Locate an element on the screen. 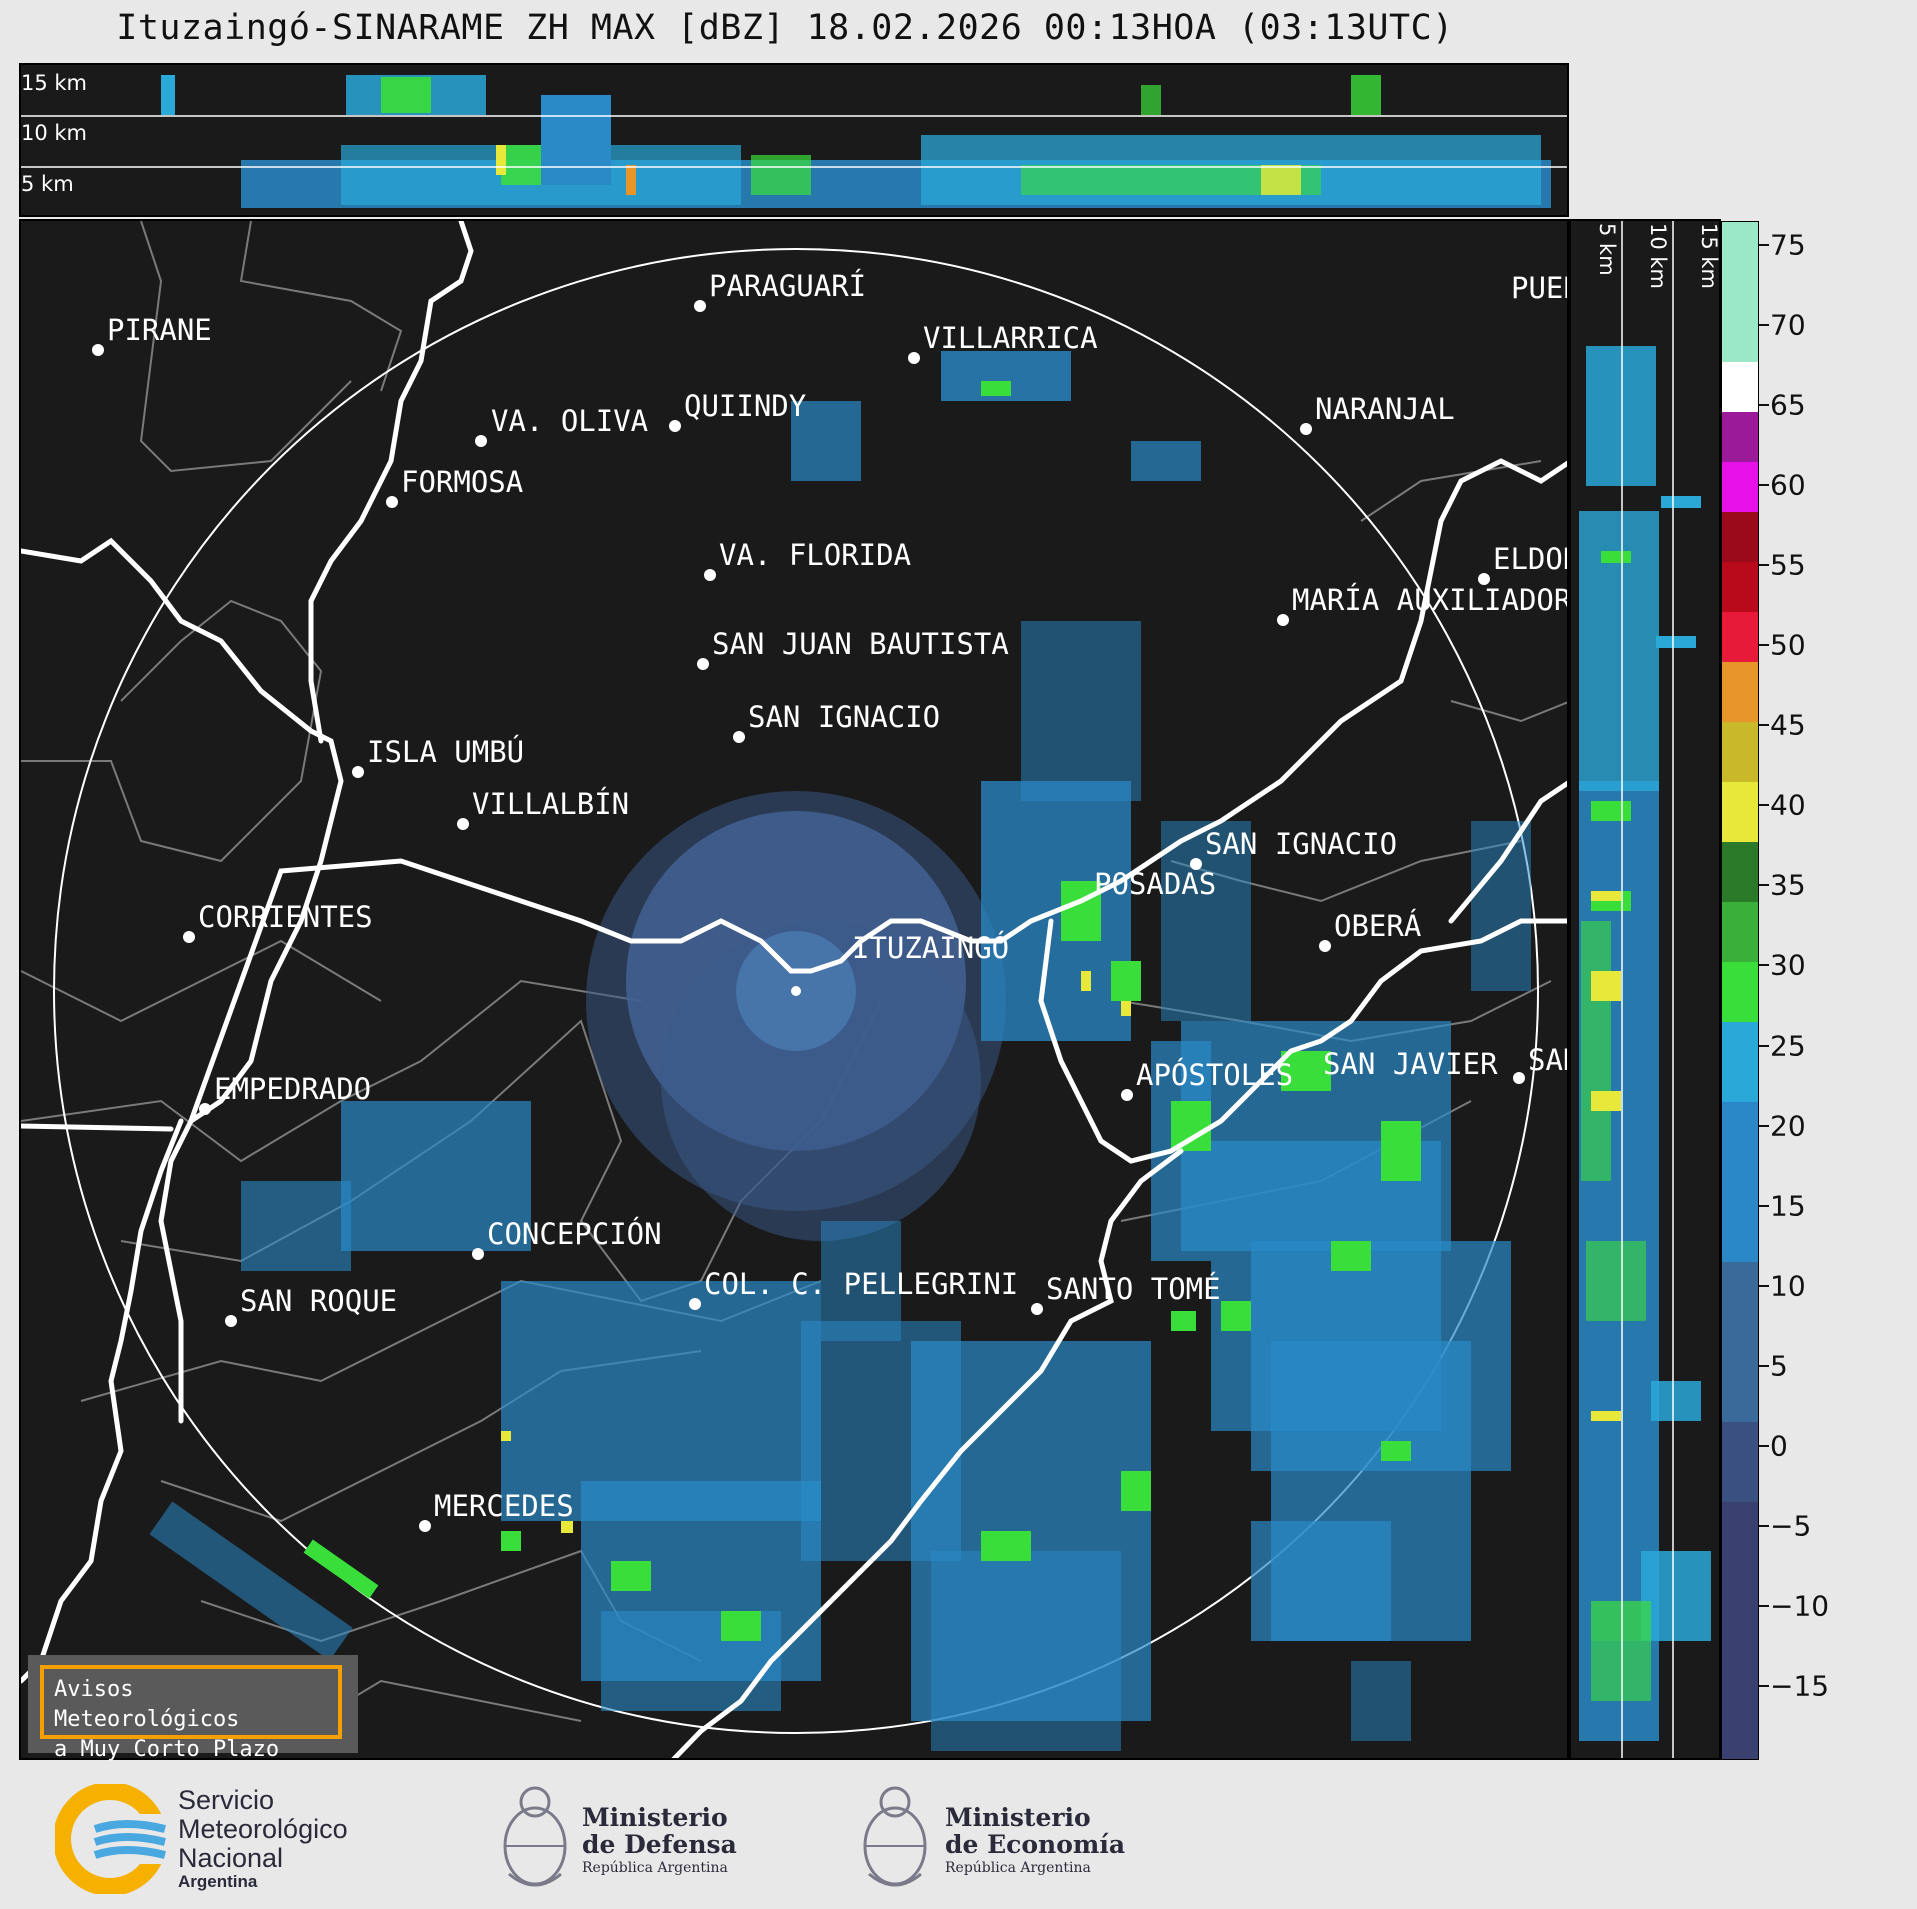  city-label-mercedes: MERCEDES is located at coordinates (504, 1506).